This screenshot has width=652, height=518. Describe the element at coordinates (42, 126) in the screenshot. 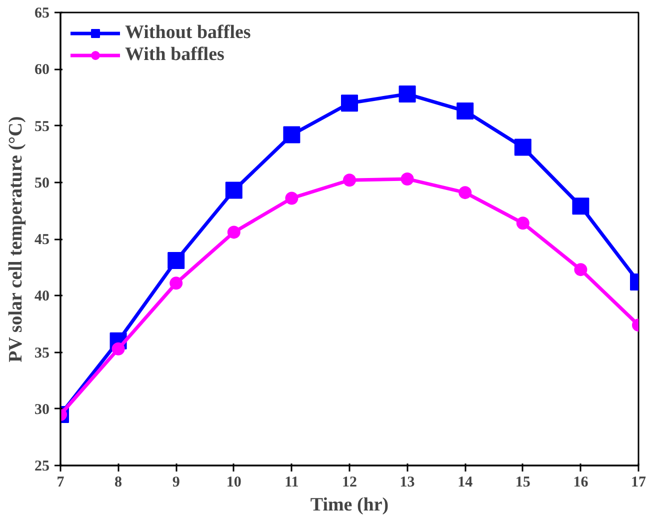

I see `y-tick-label: 55` at that location.